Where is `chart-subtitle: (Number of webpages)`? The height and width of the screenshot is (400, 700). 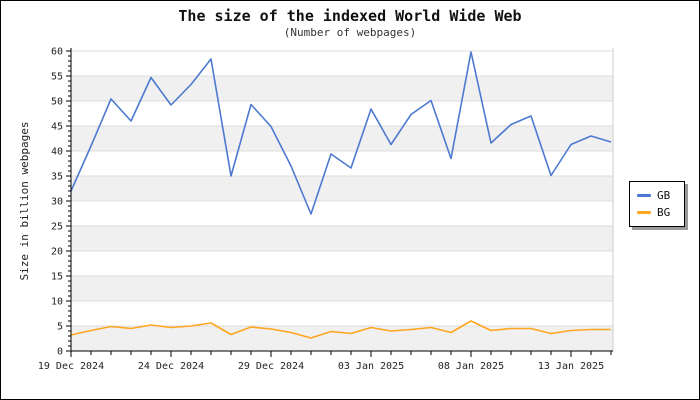
chart-subtitle: (Number of webpages) is located at coordinates (350, 32).